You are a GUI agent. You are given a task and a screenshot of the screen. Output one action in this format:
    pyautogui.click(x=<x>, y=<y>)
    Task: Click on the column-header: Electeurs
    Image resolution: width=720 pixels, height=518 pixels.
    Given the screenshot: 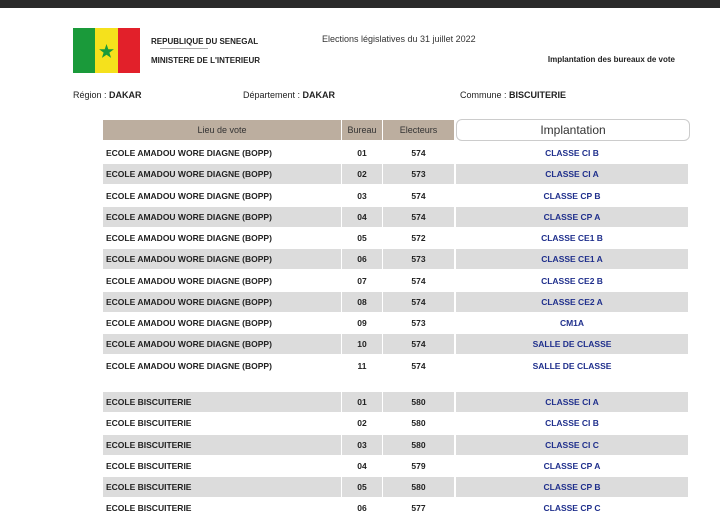 What is the action you would take?
    pyautogui.click(x=418, y=130)
    